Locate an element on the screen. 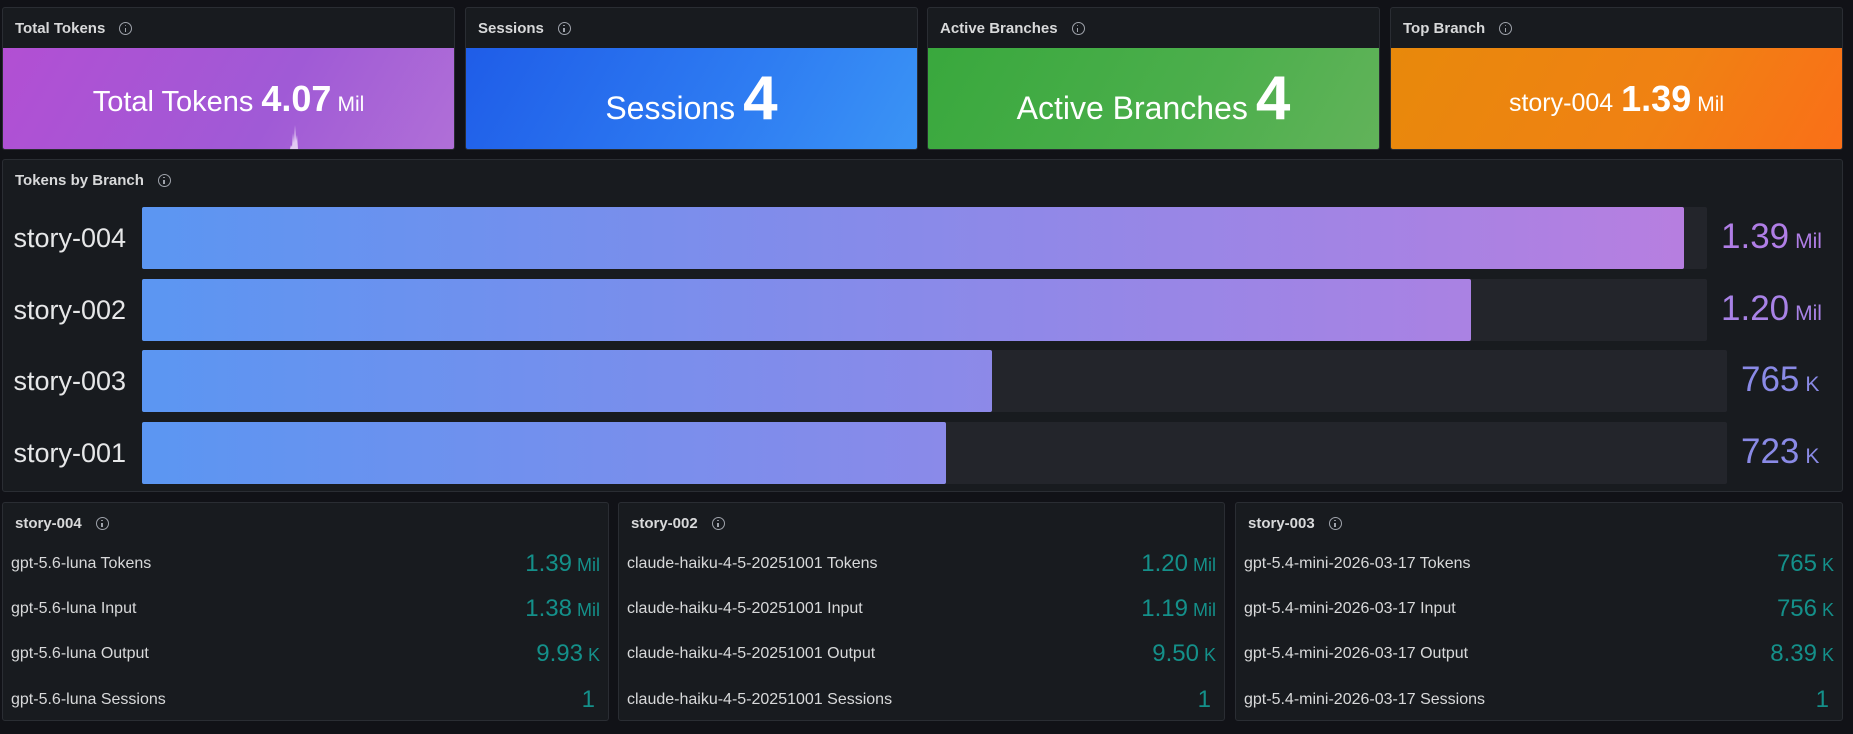 The width and height of the screenshot is (1853, 734). stat-row-value: 9.50 K is located at coordinates (1184, 653).